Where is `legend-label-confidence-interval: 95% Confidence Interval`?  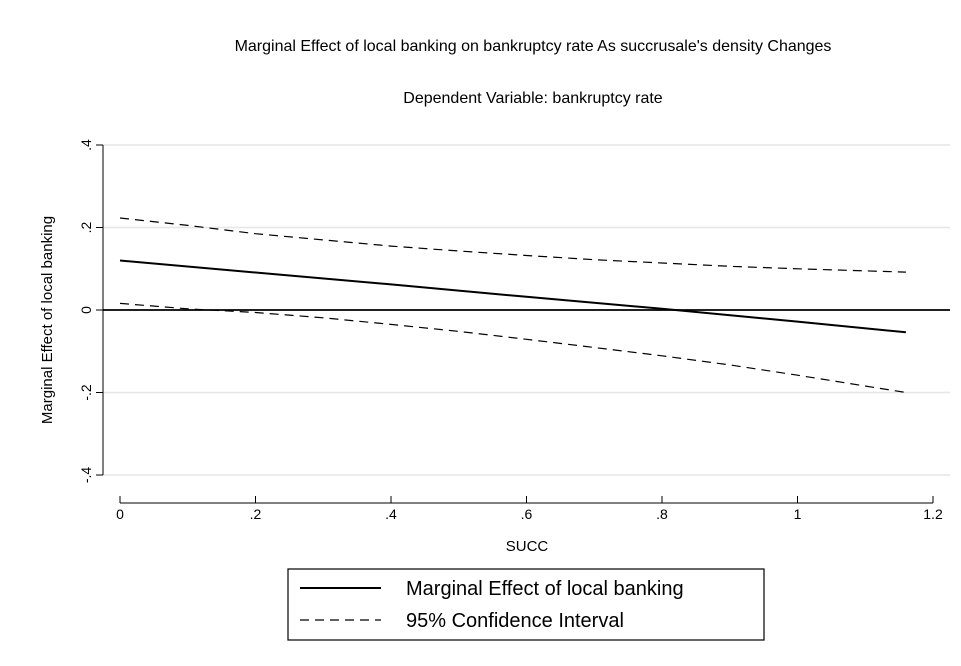
legend-label-confidence-interval: 95% Confidence Interval is located at coordinates (515, 621).